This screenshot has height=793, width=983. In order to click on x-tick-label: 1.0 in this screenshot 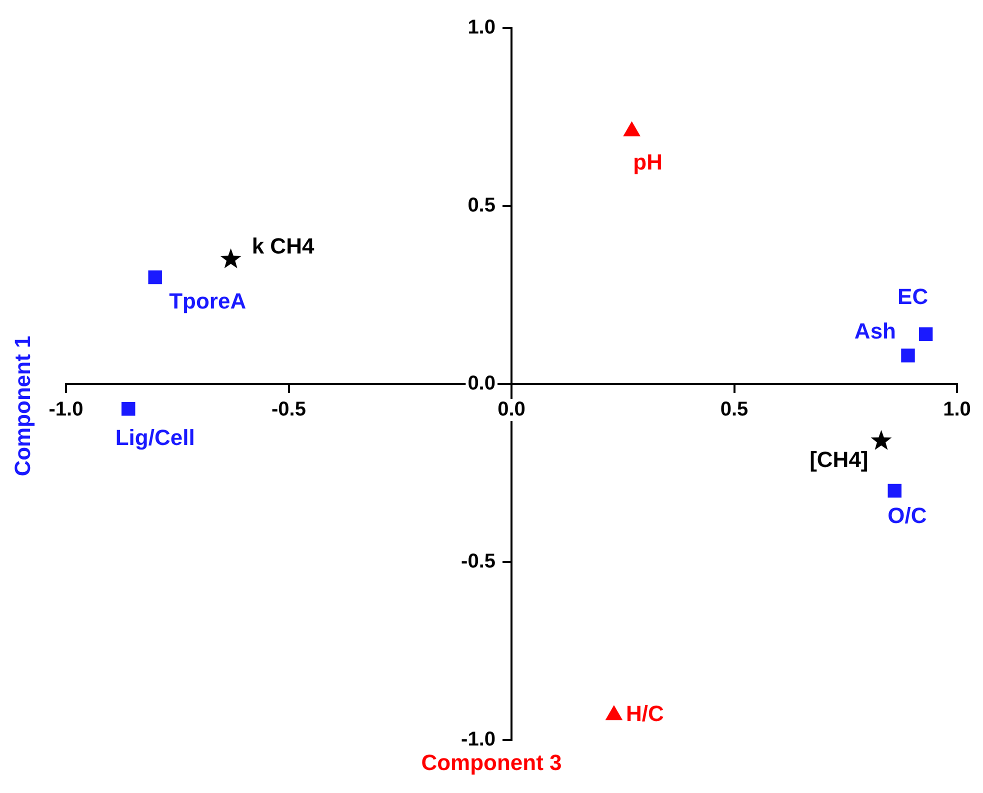, I will do `click(957, 409)`.